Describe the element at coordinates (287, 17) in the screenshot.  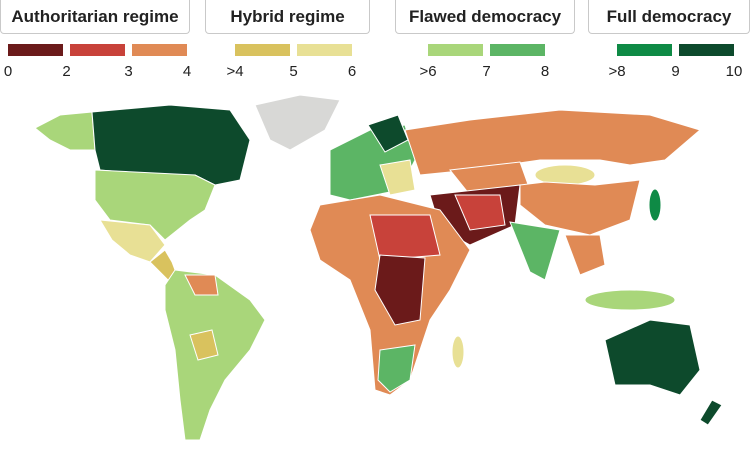
I see `legend-header: Hybrid regime` at that location.